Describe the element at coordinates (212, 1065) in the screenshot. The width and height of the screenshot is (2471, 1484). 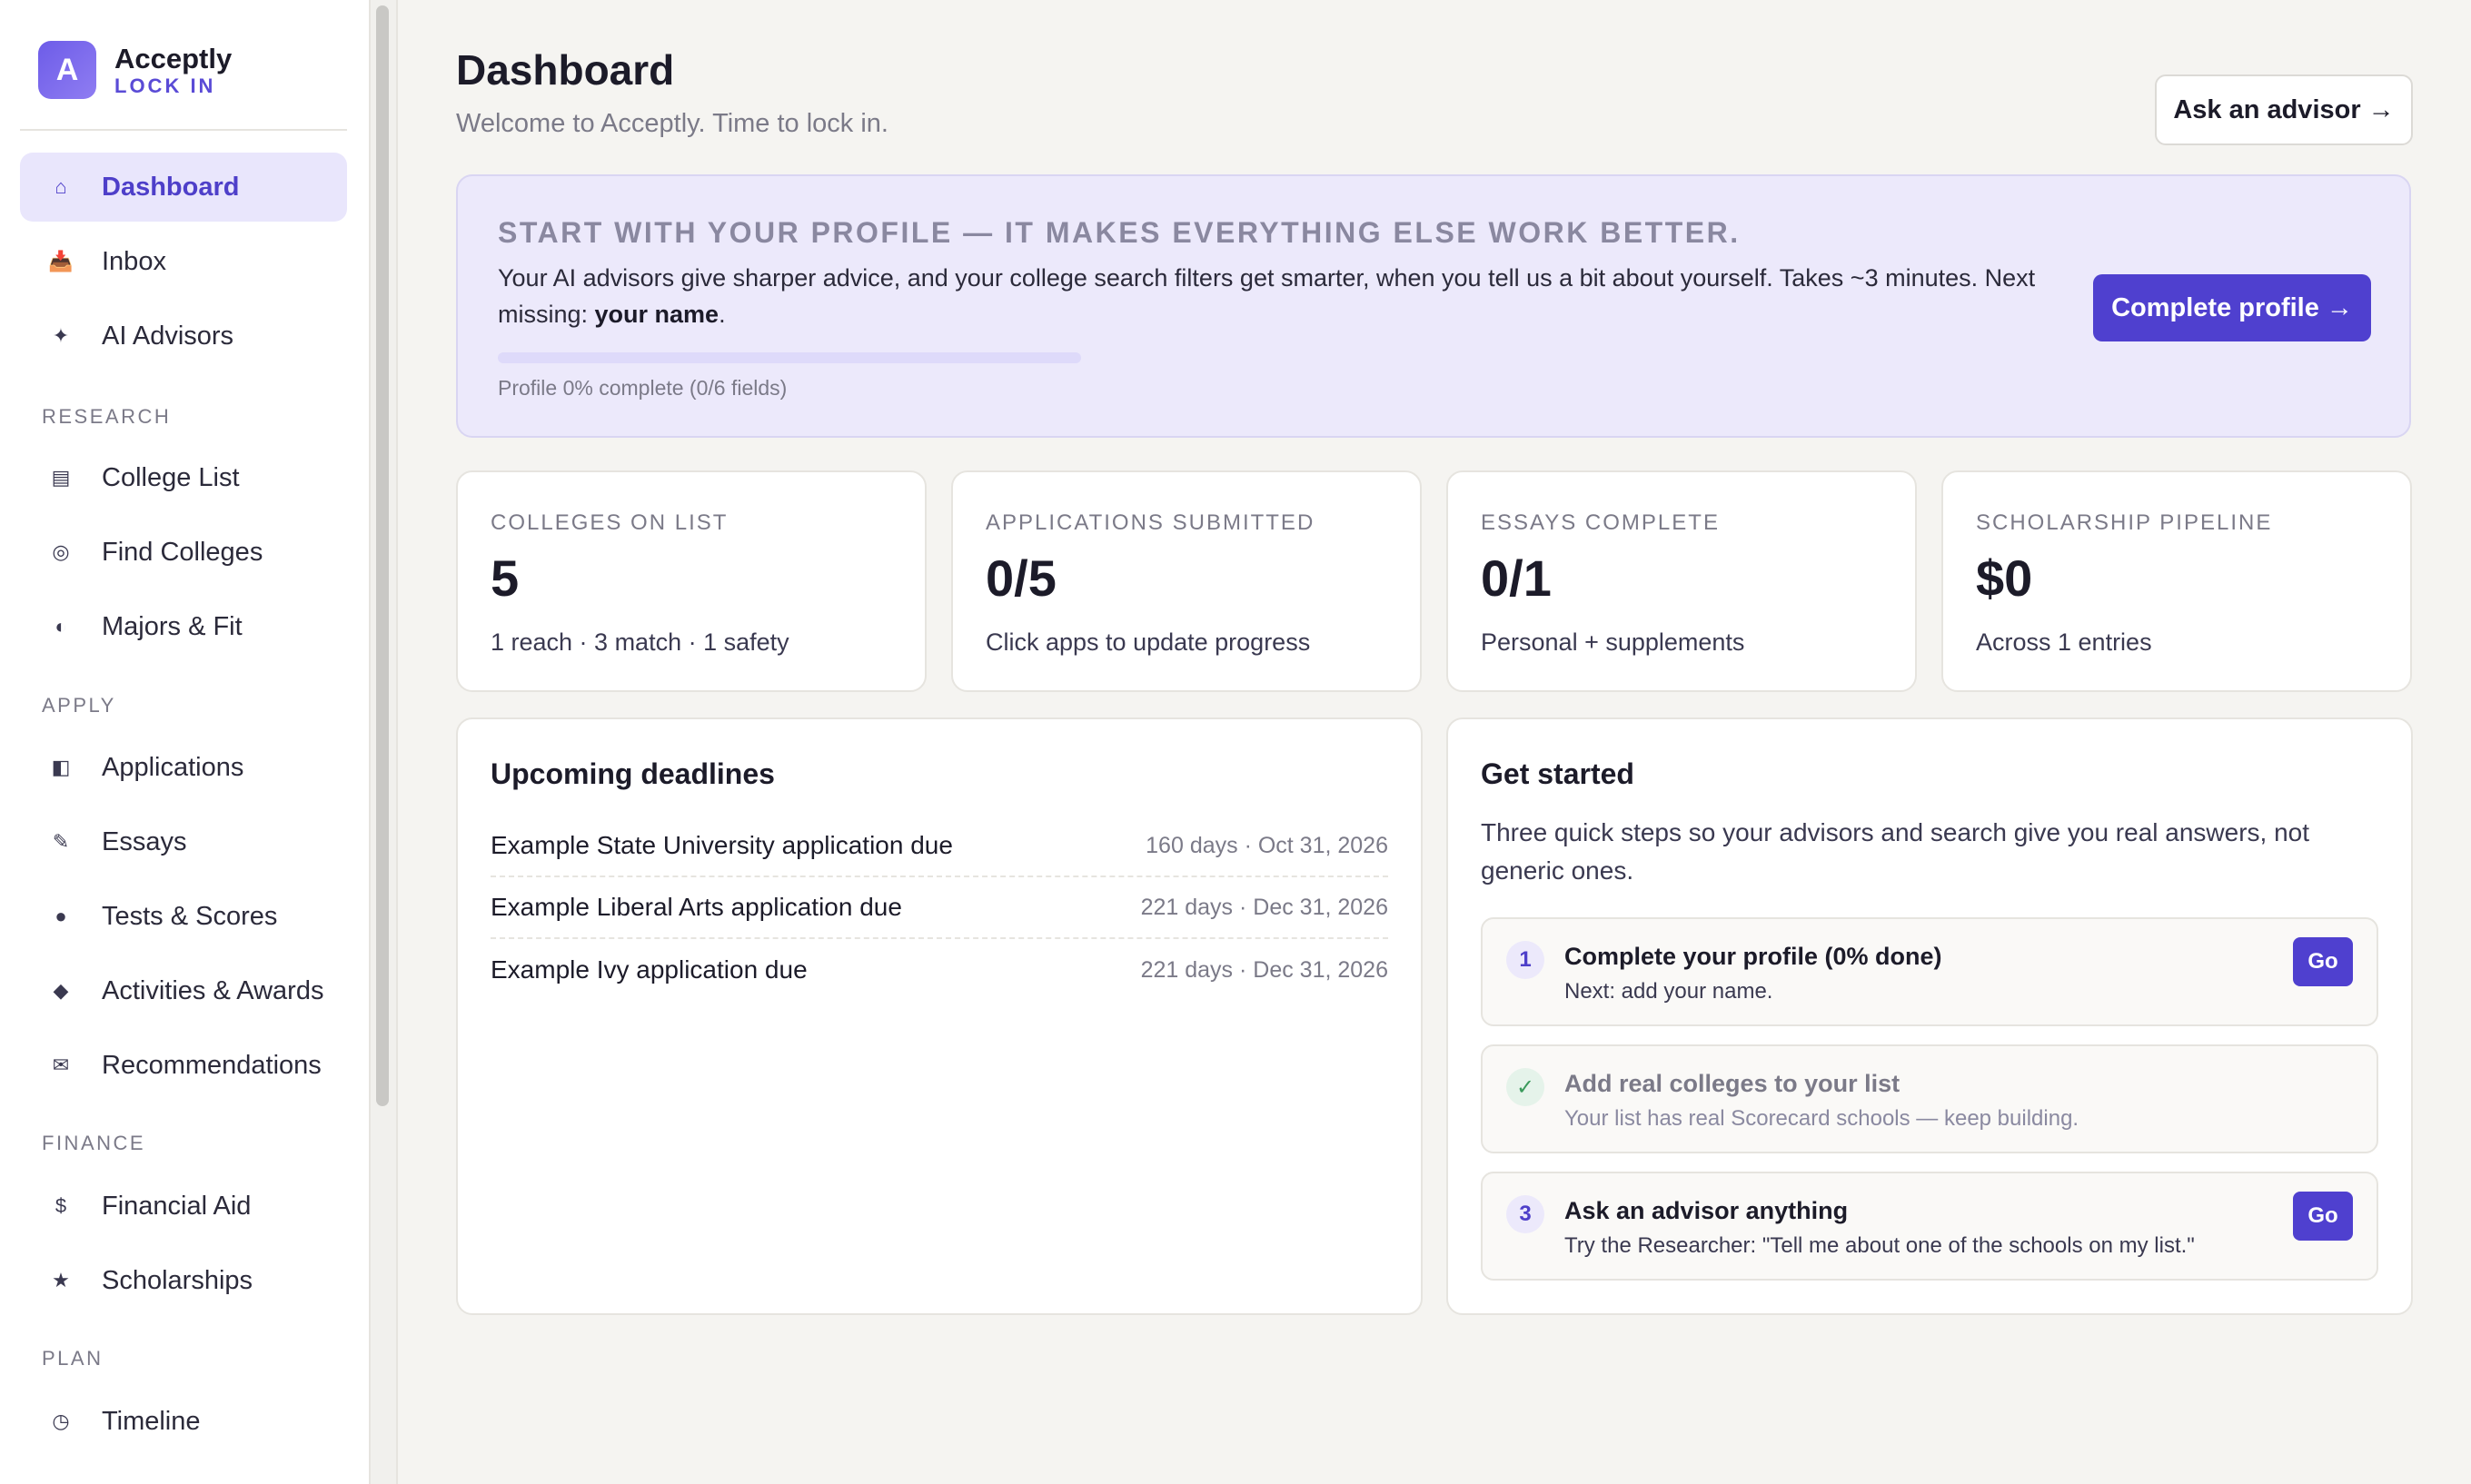
I see `sidebar-item-label: Recommendations` at that location.